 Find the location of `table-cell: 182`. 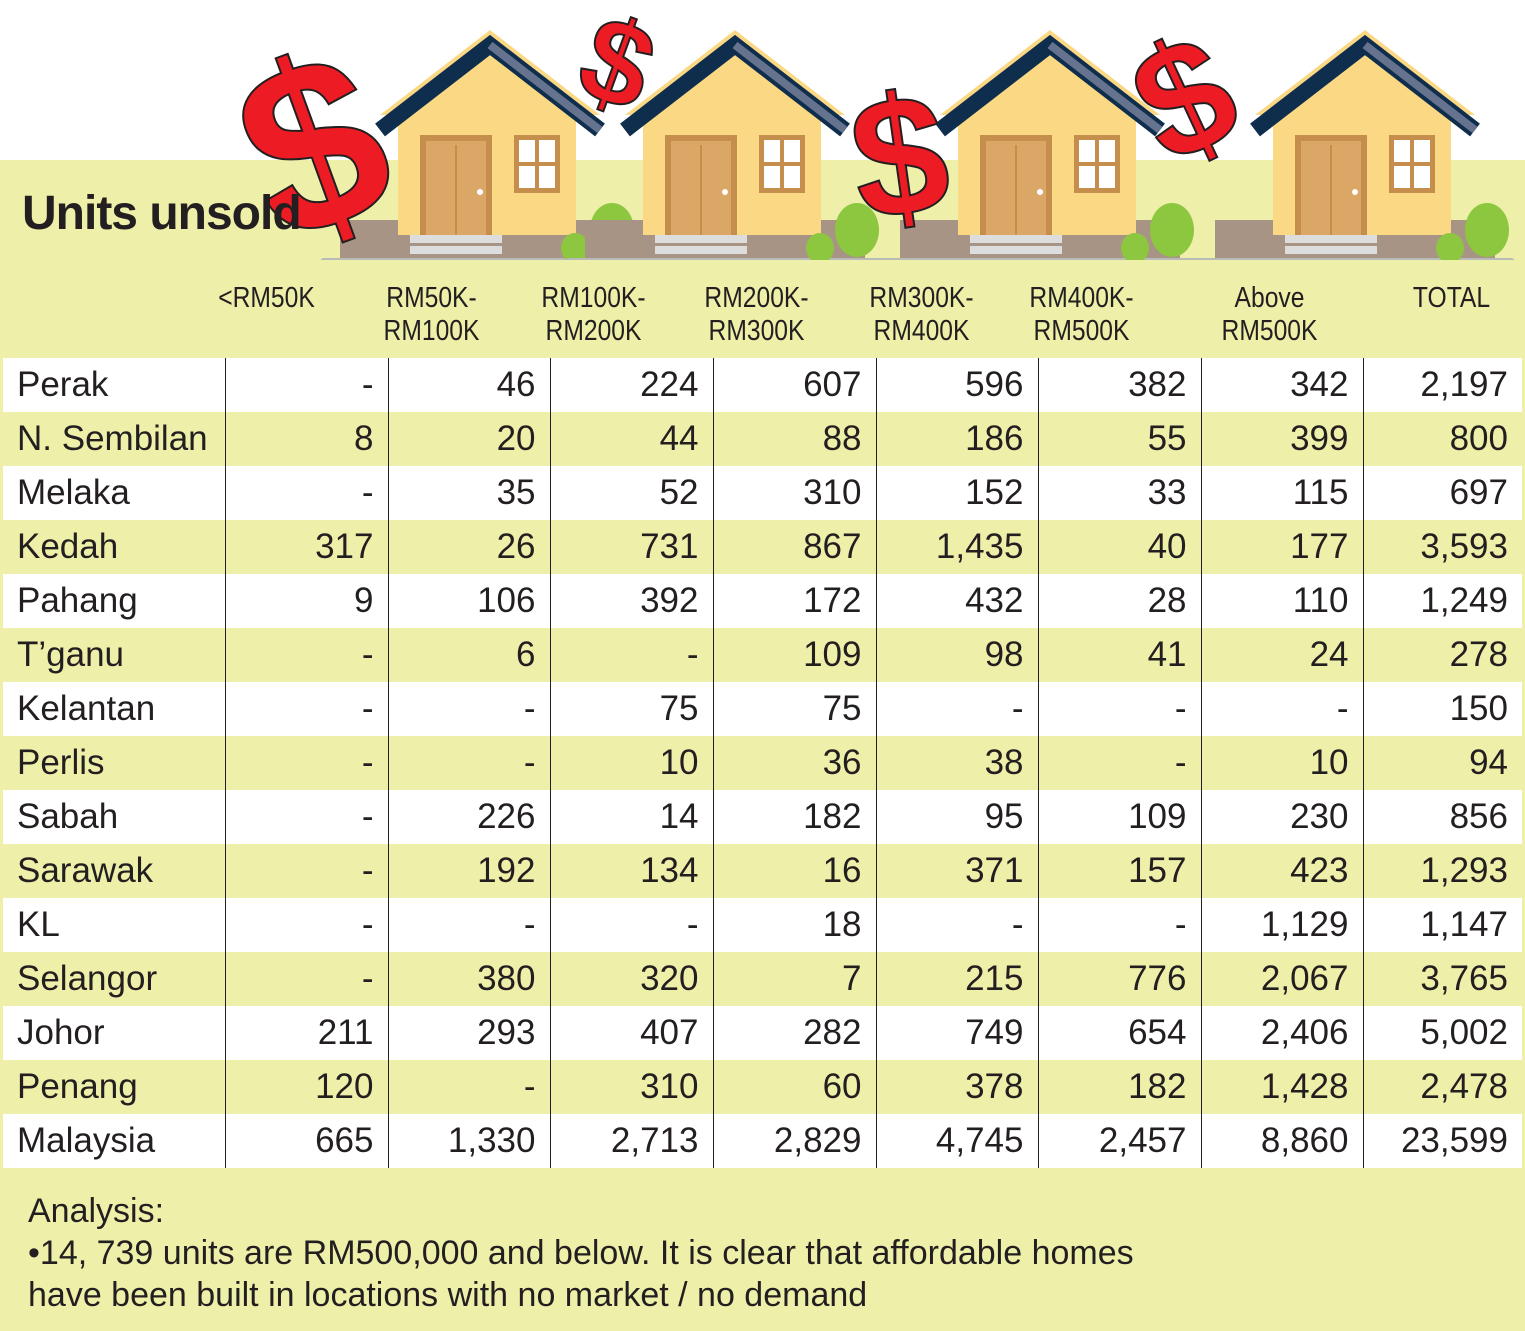

table-cell: 182 is located at coordinates (1119, 1087).